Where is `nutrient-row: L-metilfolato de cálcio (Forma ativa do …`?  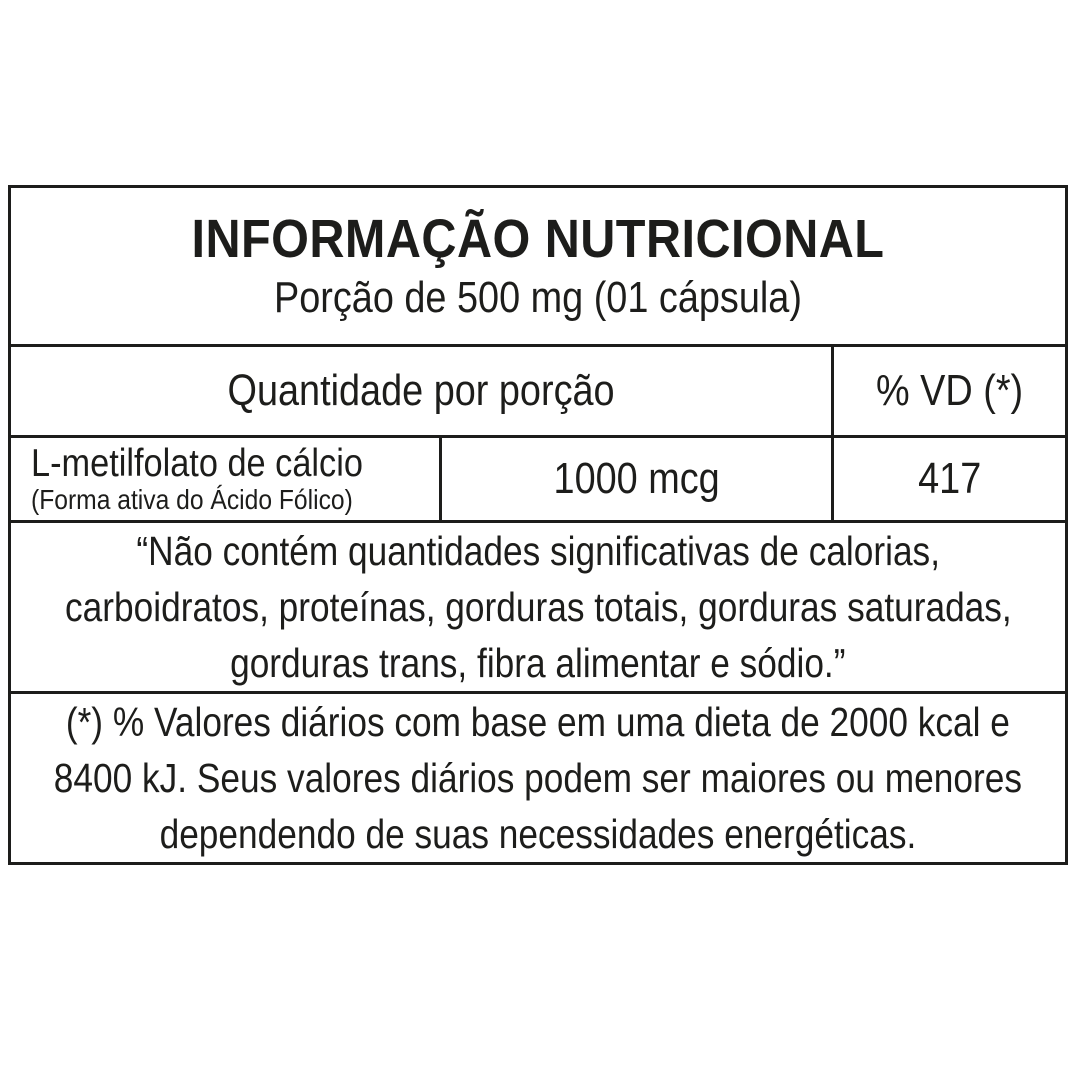
nutrient-row: L-metilfolato de cálcio (Forma ativa do … is located at coordinates (538, 480).